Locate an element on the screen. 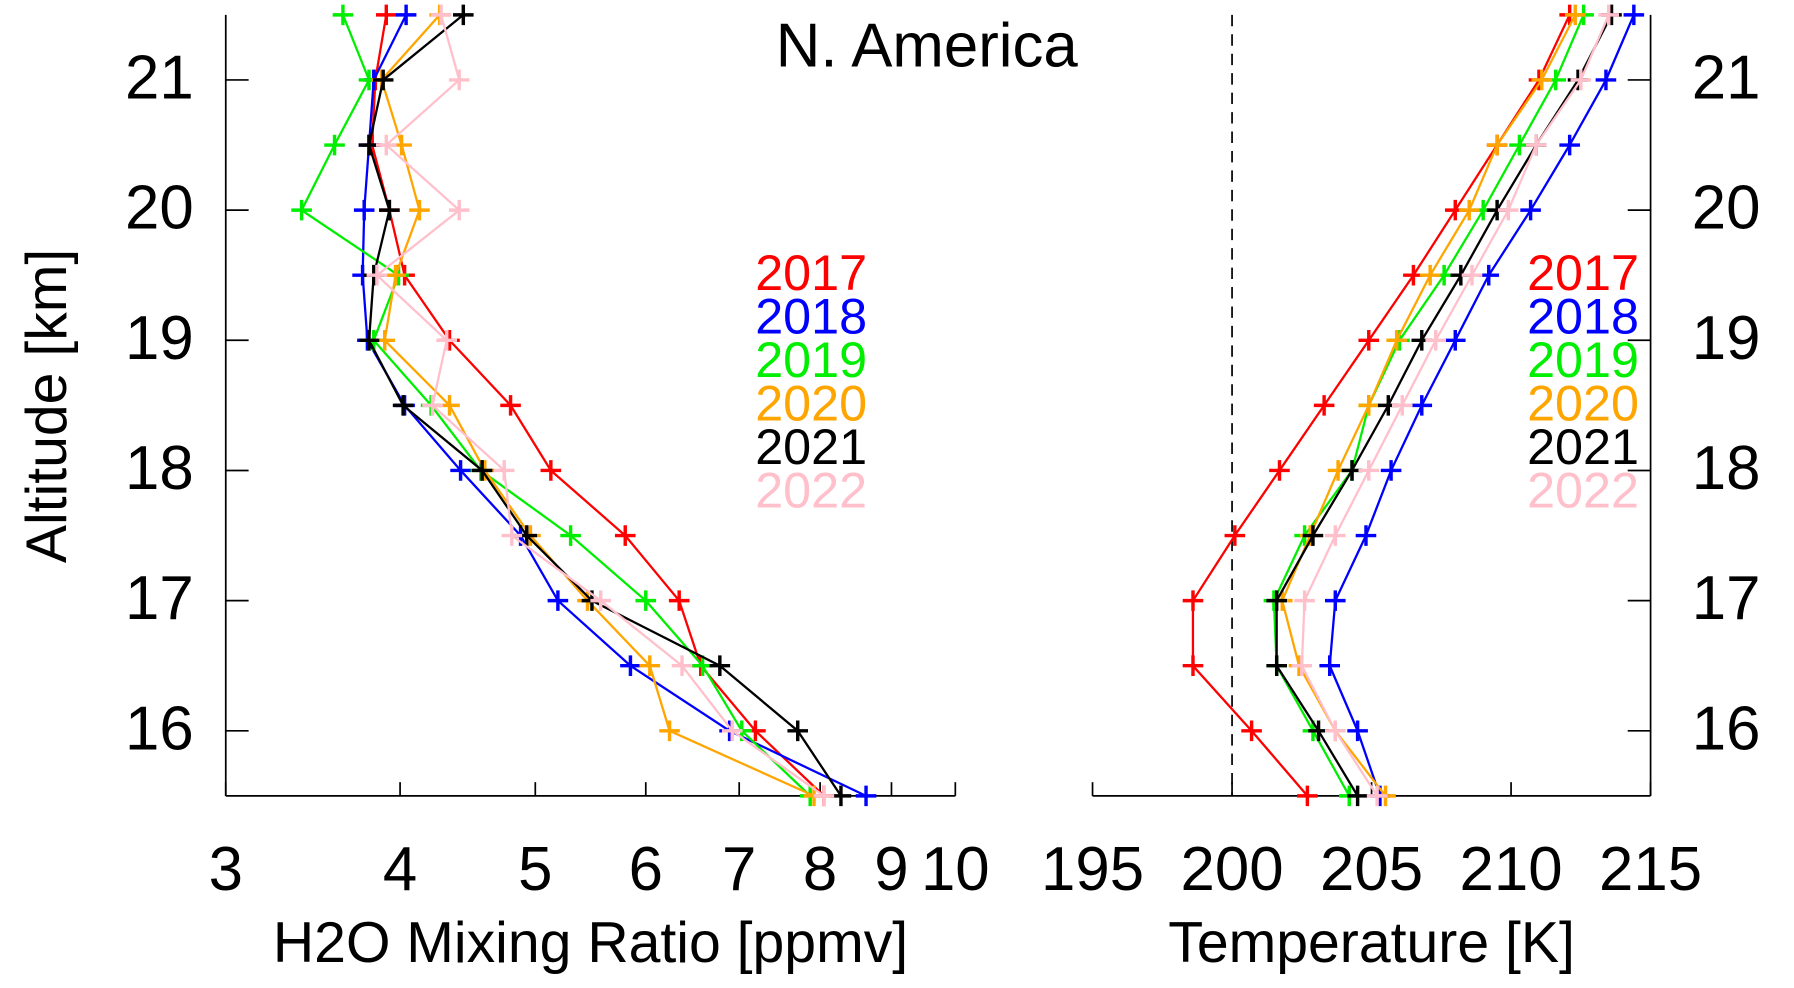  legend-label: 2020 is located at coordinates (811, 402).